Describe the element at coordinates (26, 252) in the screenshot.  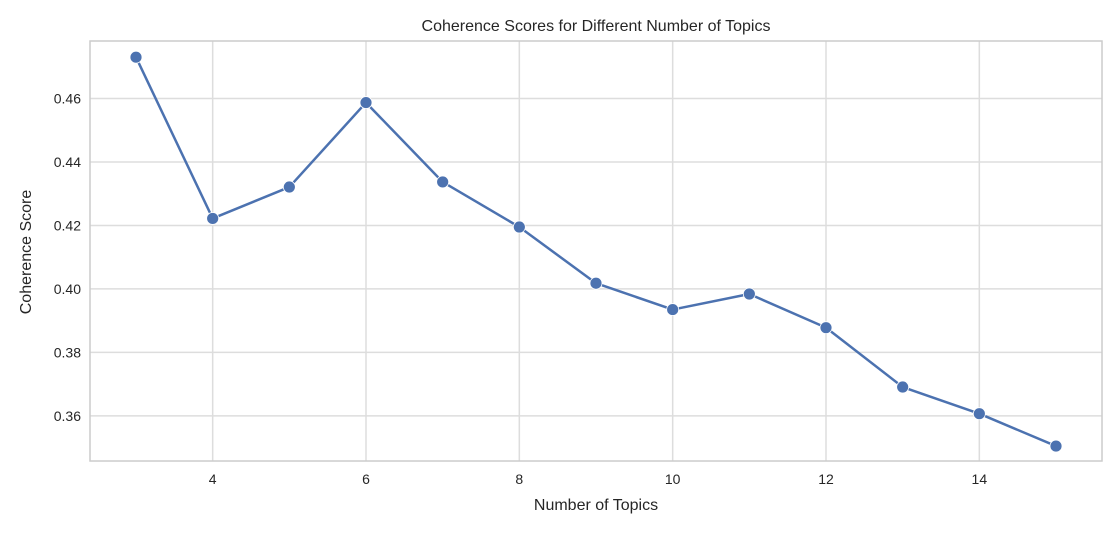
I see `y-axis-label: Coherence Score` at that location.